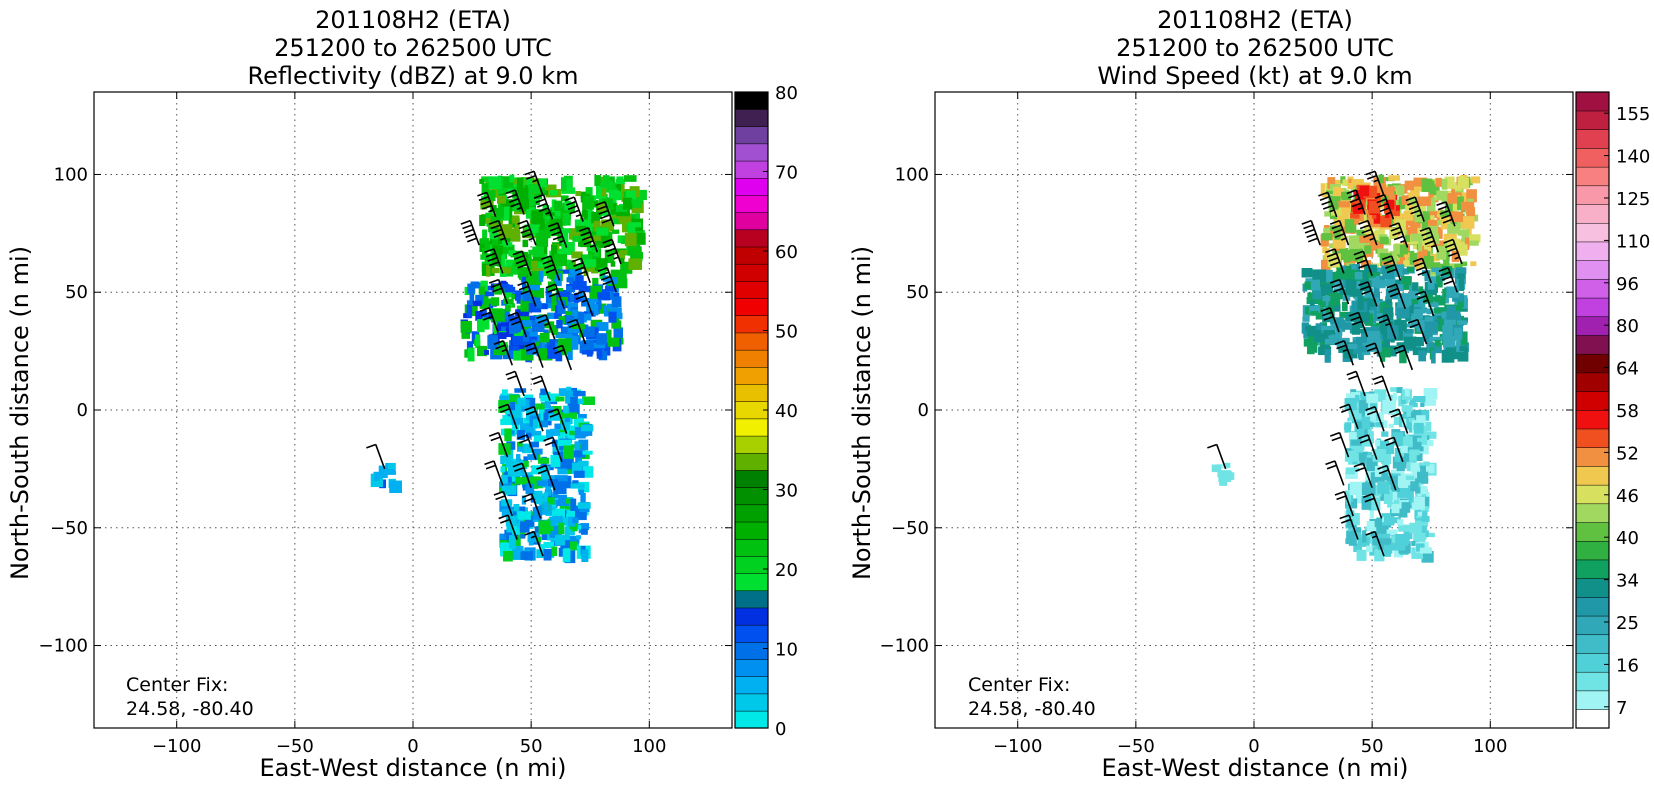 The width and height of the screenshot is (1654, 787). Describe the element at coordinates (1633, 114) in the screenshot. I see `colorbar-tick-label: 155` at that location.